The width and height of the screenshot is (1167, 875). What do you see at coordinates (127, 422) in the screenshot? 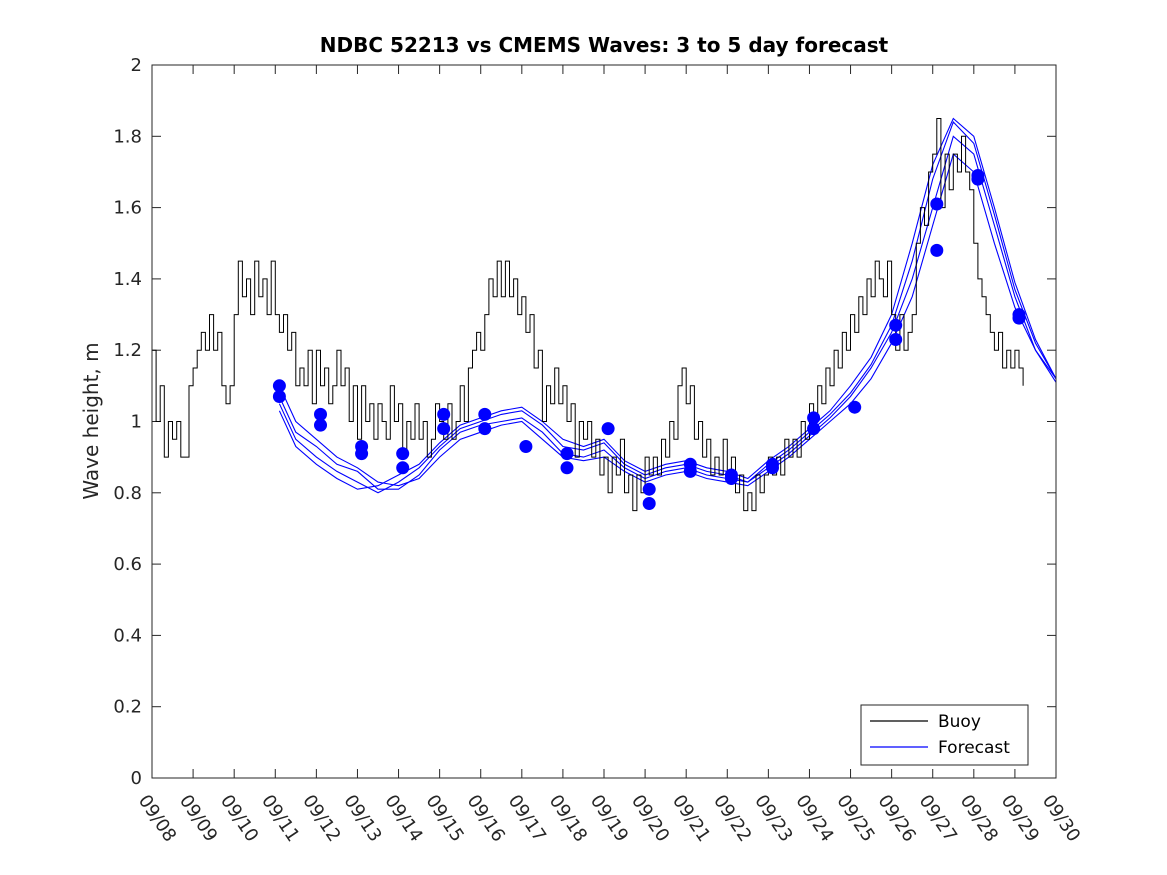
I see `y-tick-labels: 0 0.2 0.4 0.6 0.8 1 1.2 1.4 1.6 1.8 2` at bounding box center [127, 422].